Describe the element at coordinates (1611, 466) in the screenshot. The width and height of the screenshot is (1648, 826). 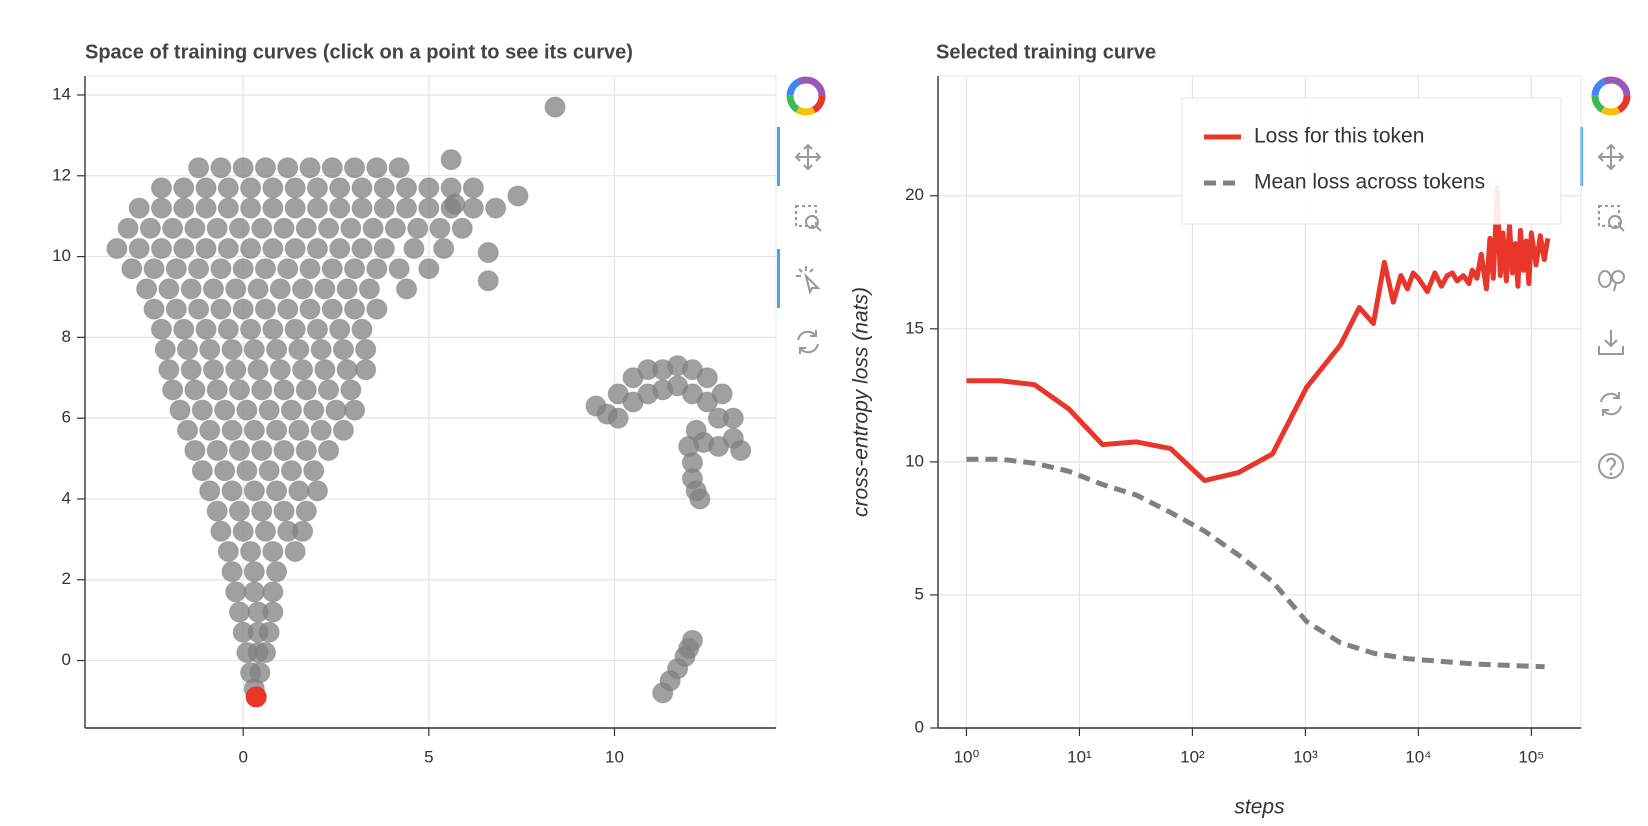
I see `help-tool` at that location.